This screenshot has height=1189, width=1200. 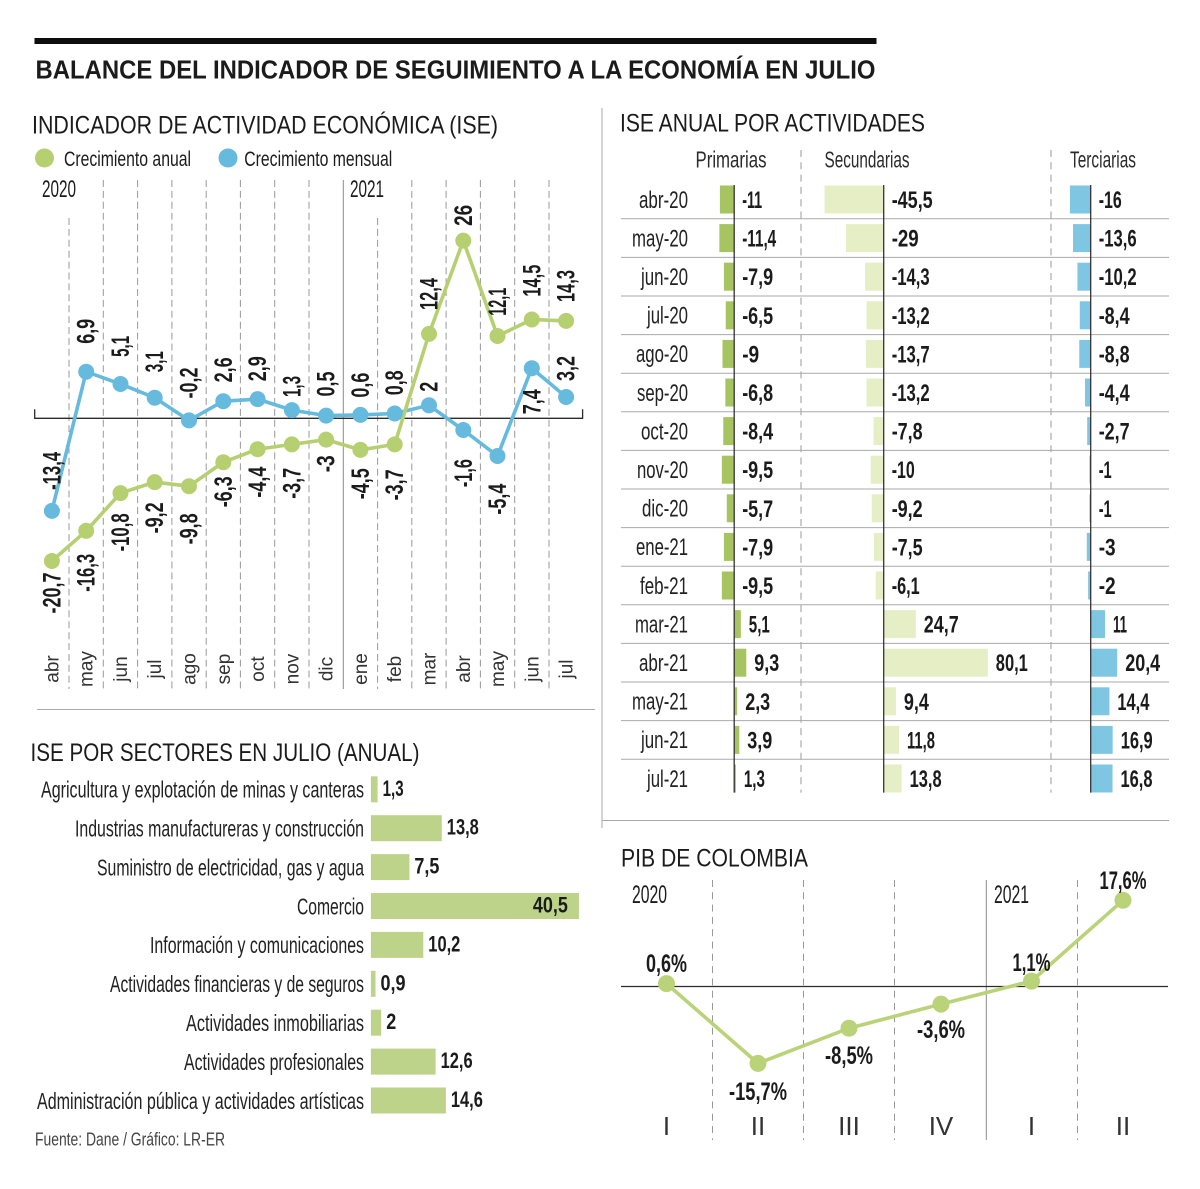 What do you see at coordinates (921, 740) in the screenshot?
I see `svg-text: 11,8` at bounding box center [921, 740].